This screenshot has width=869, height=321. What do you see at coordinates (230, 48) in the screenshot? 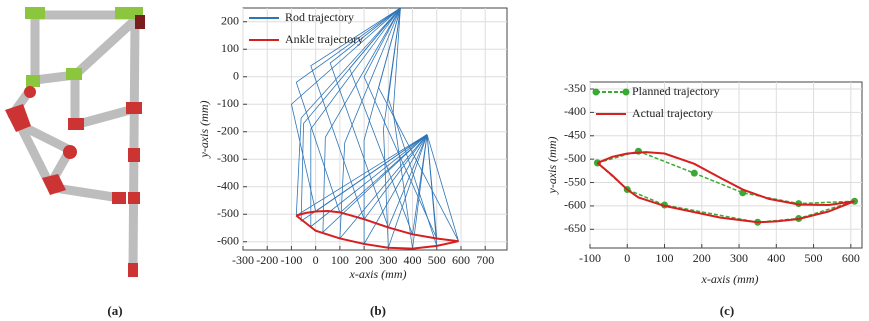
I see `y-tick-label: 100` at bounding box center [230, 48].